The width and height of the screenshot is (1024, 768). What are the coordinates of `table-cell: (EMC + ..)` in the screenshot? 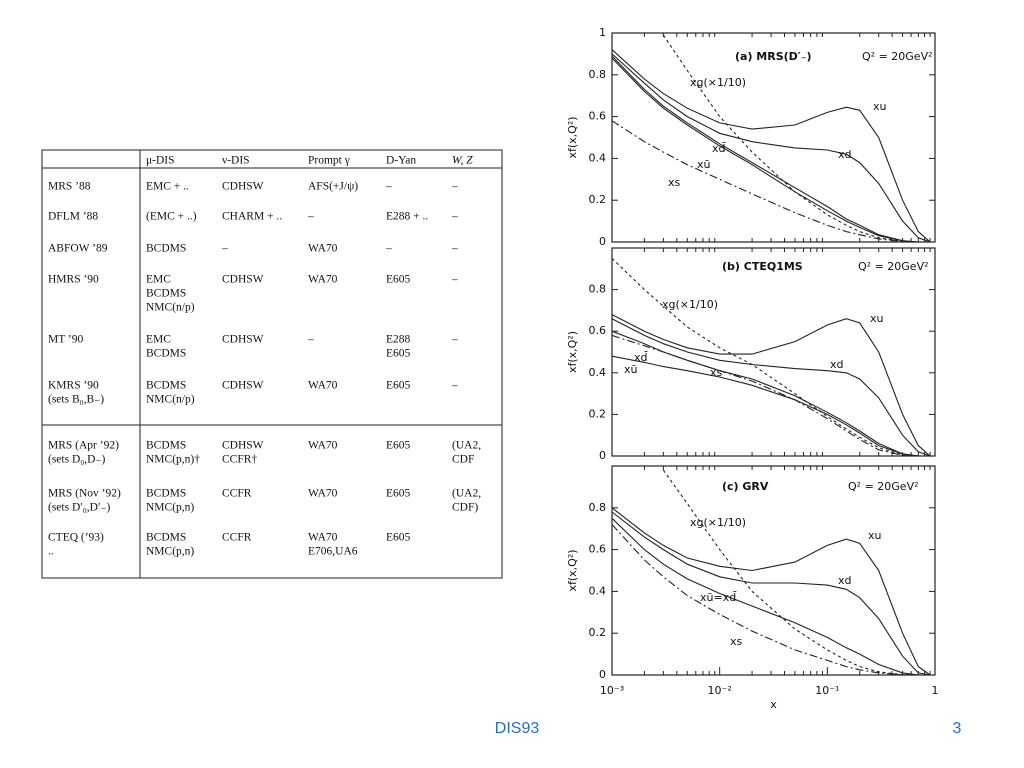 It's located at (171, 217).